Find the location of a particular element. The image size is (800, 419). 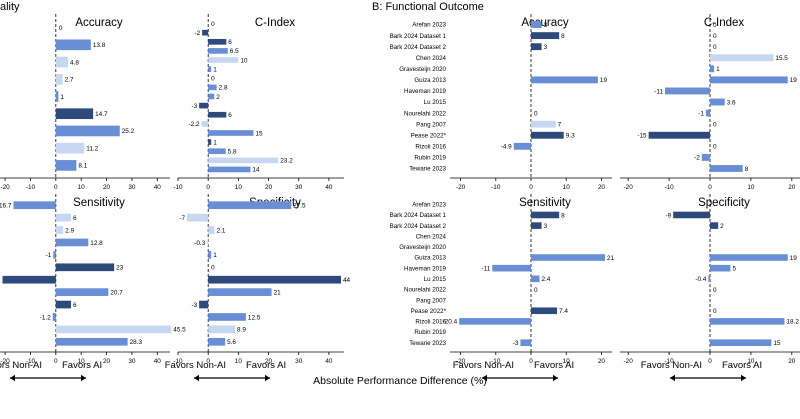

data-label: 23.2 is located at coordinates (286, 161).